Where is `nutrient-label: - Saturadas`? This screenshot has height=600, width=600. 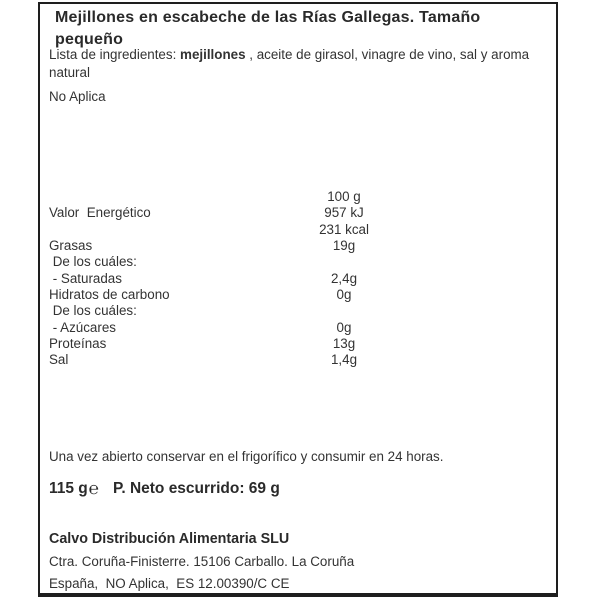
nutrient-label: - Saturadas is located at coordinates (85, 278).